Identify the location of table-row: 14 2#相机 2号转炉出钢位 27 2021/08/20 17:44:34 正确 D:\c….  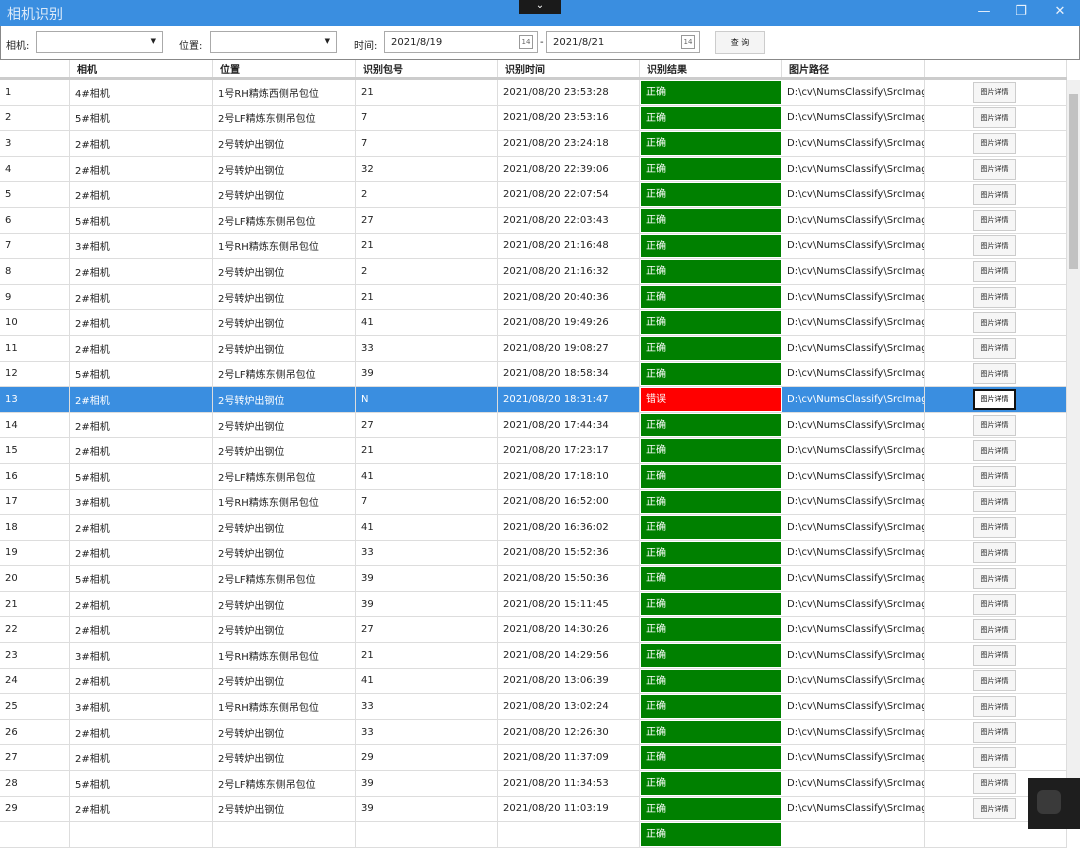
(533, 425).